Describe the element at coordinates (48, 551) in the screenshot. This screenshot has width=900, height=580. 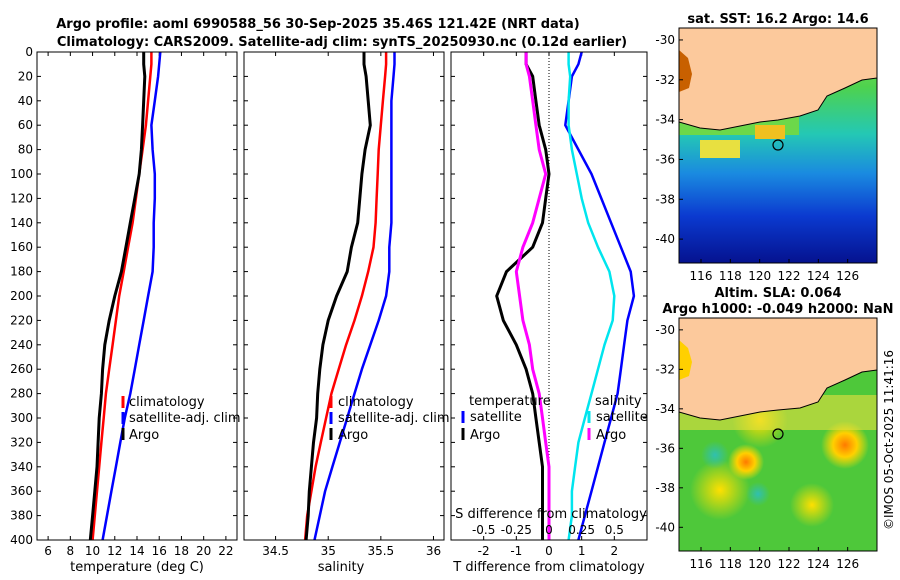
I see `x-tick-label: 6` at that location.